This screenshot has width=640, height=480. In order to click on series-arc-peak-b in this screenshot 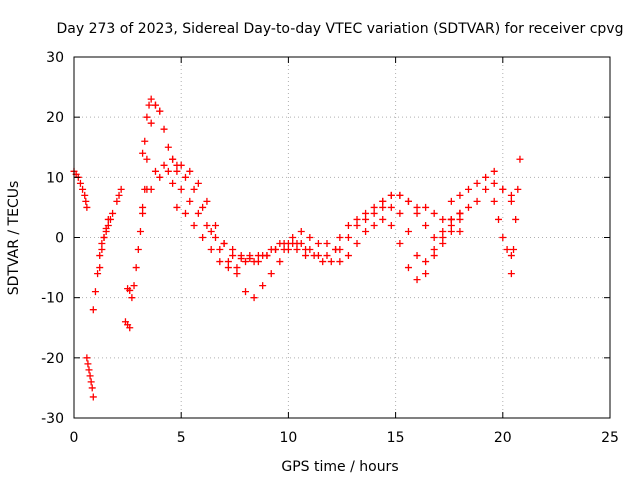, I will do `click(151, 126)`.